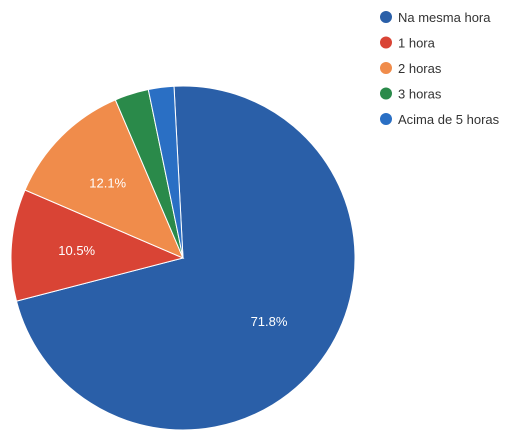  I want to click on slice-label-2-horas: 12.1%, so click(107, 183).